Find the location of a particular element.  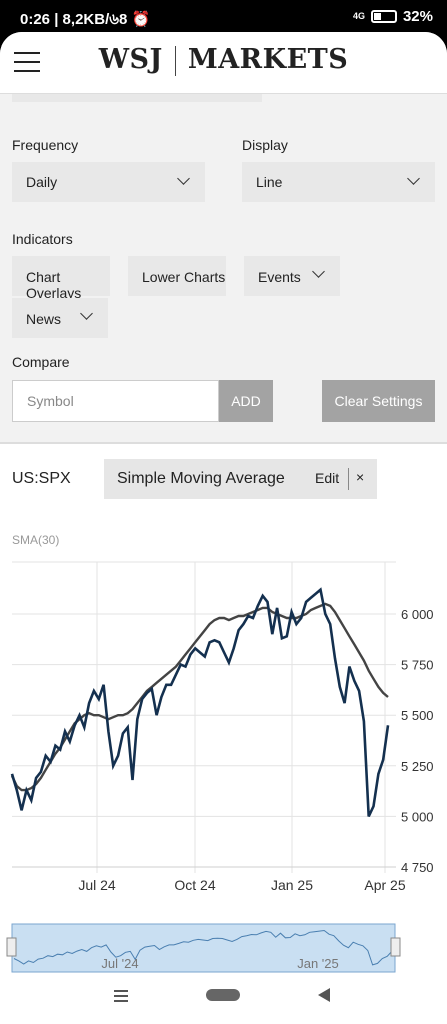

wsj-markets-logo: WSJ MARKETS is located at coordinates (223, 60).